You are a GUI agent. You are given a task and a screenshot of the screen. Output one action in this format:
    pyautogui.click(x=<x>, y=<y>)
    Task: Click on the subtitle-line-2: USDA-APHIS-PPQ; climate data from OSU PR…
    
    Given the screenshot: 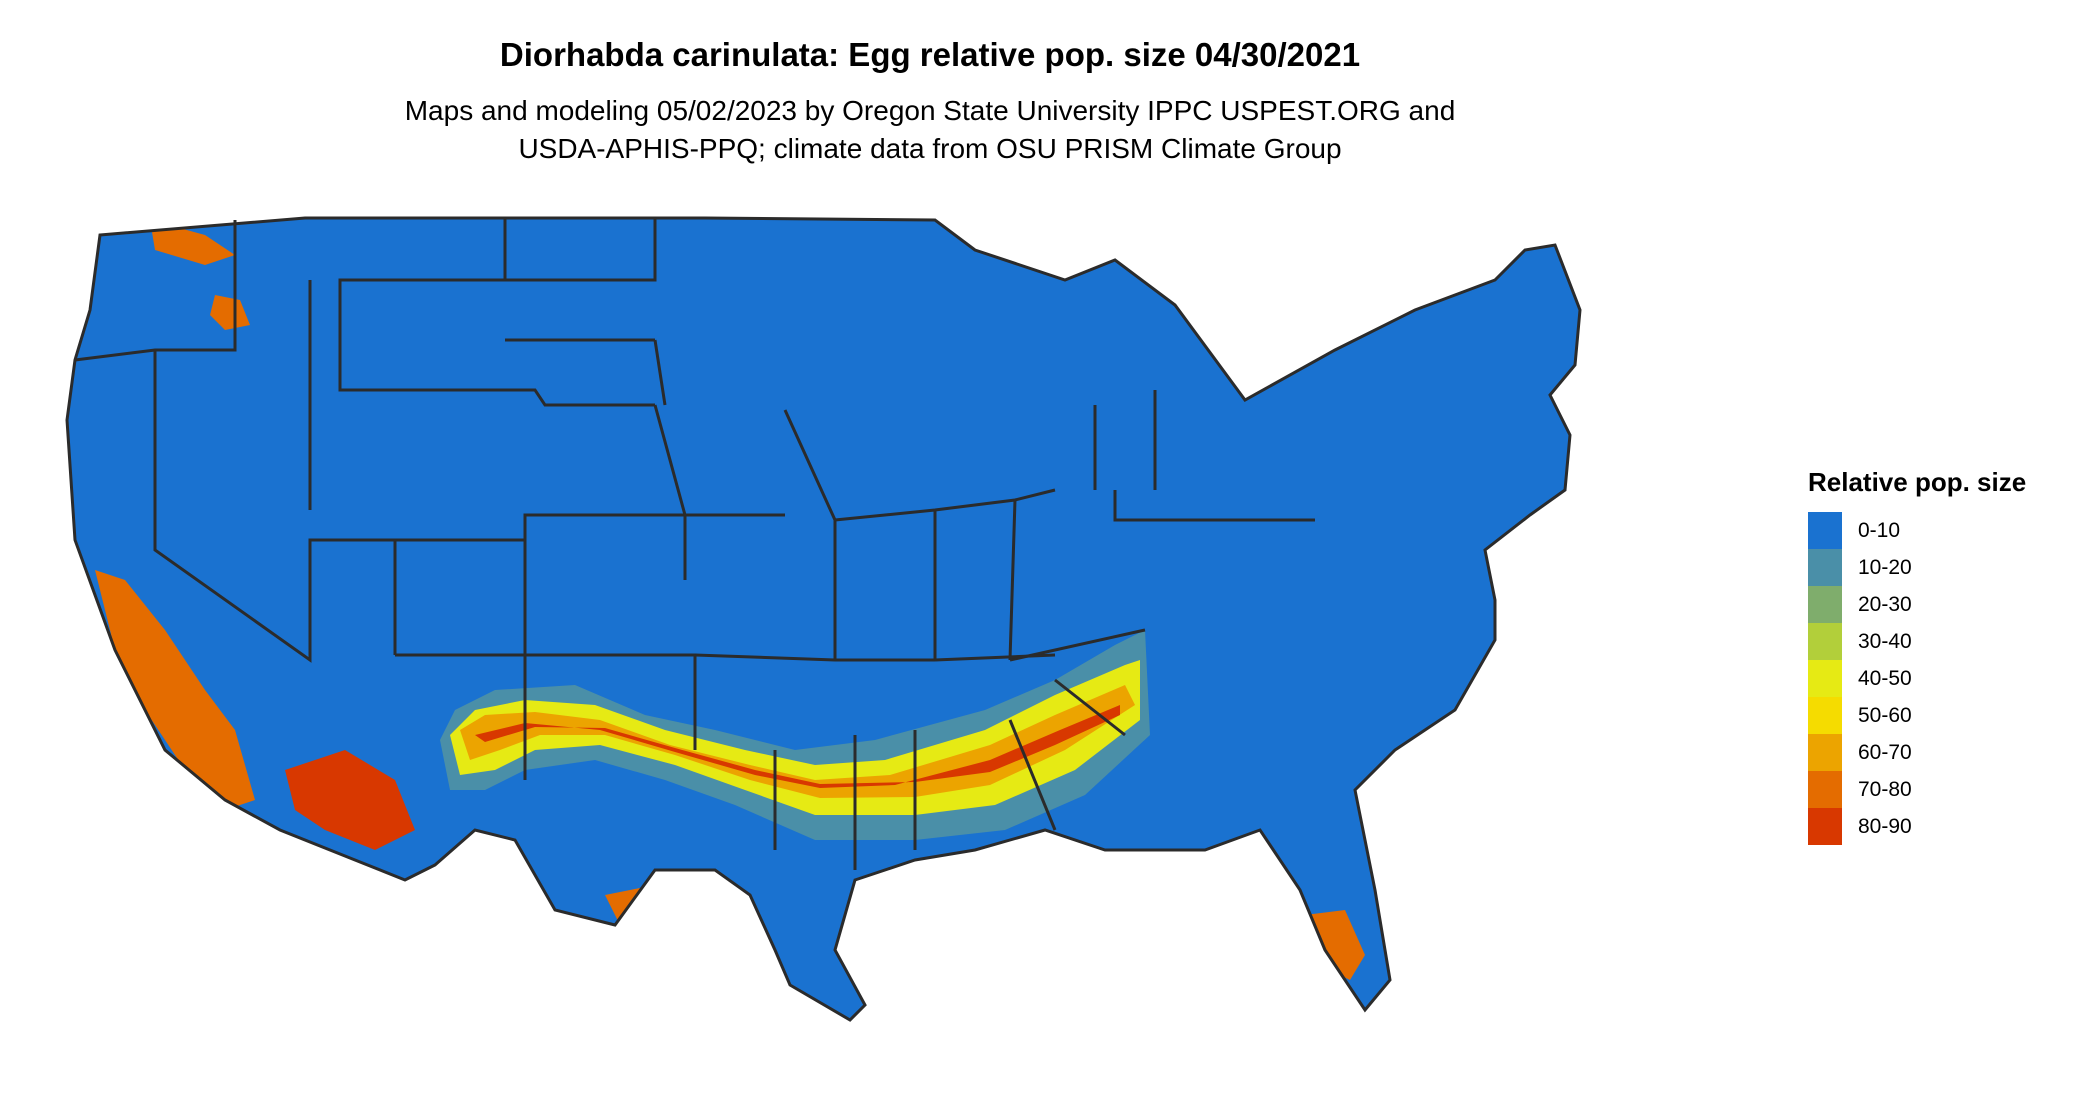 What is the action you would take?
    pyautogui.click(x=930, y=148)
    